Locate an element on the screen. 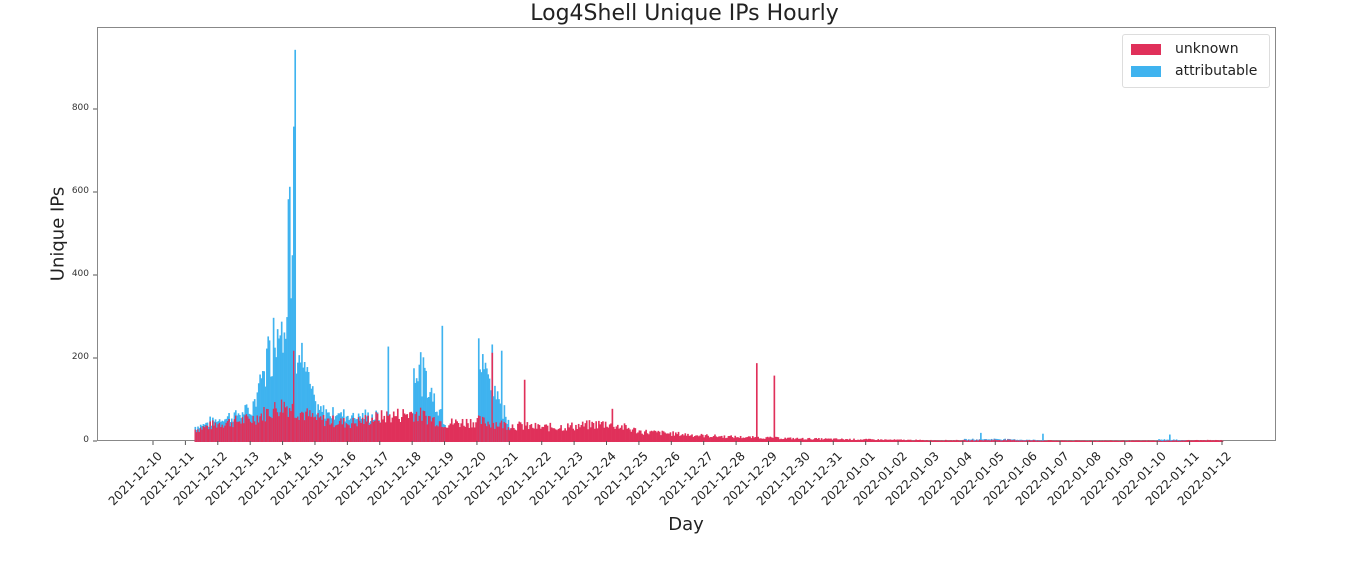  y-tick-label: 400 is located at coordinates (80, 274).